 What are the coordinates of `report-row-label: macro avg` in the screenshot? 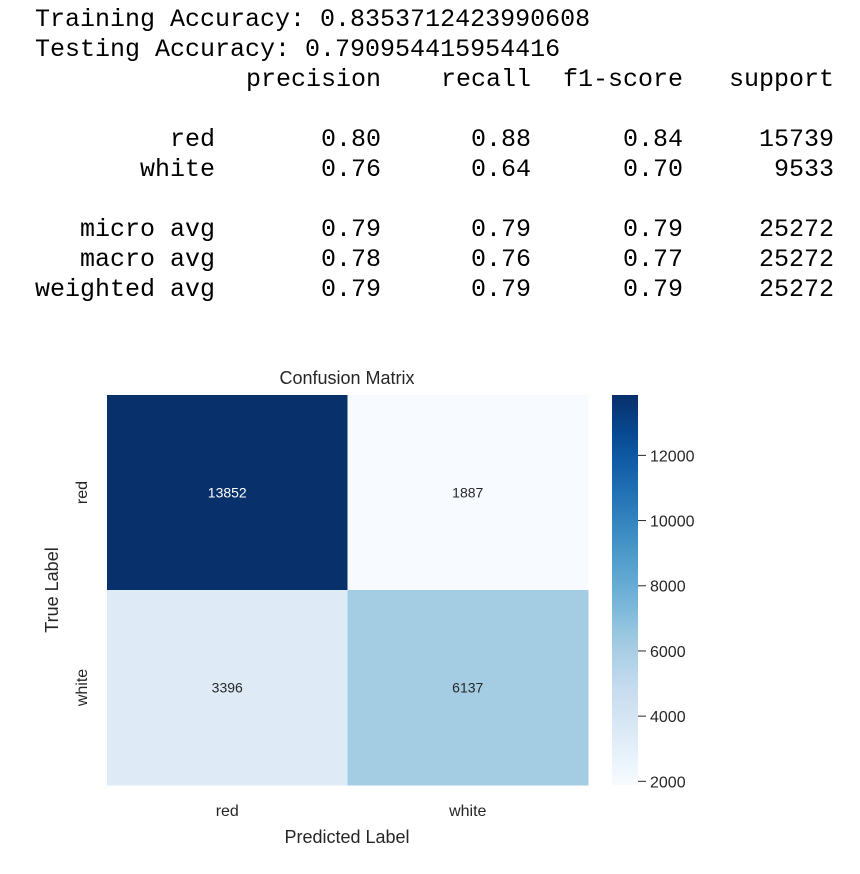 It's located at (147, 259).